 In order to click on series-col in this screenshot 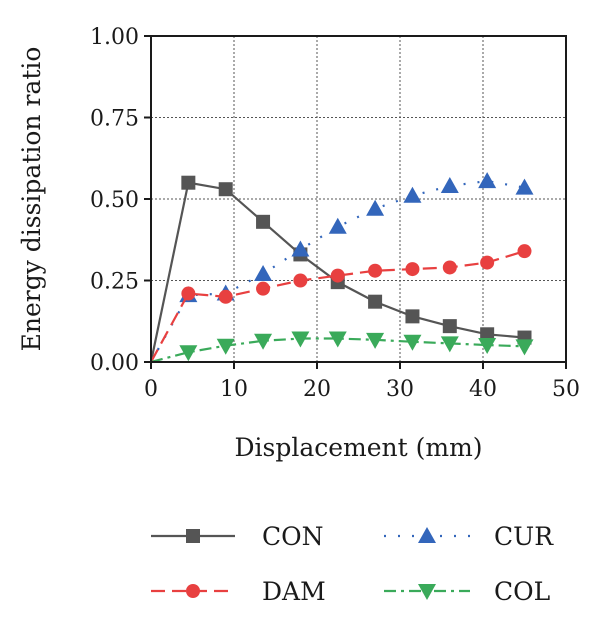, I will do `click(342, 347)`.